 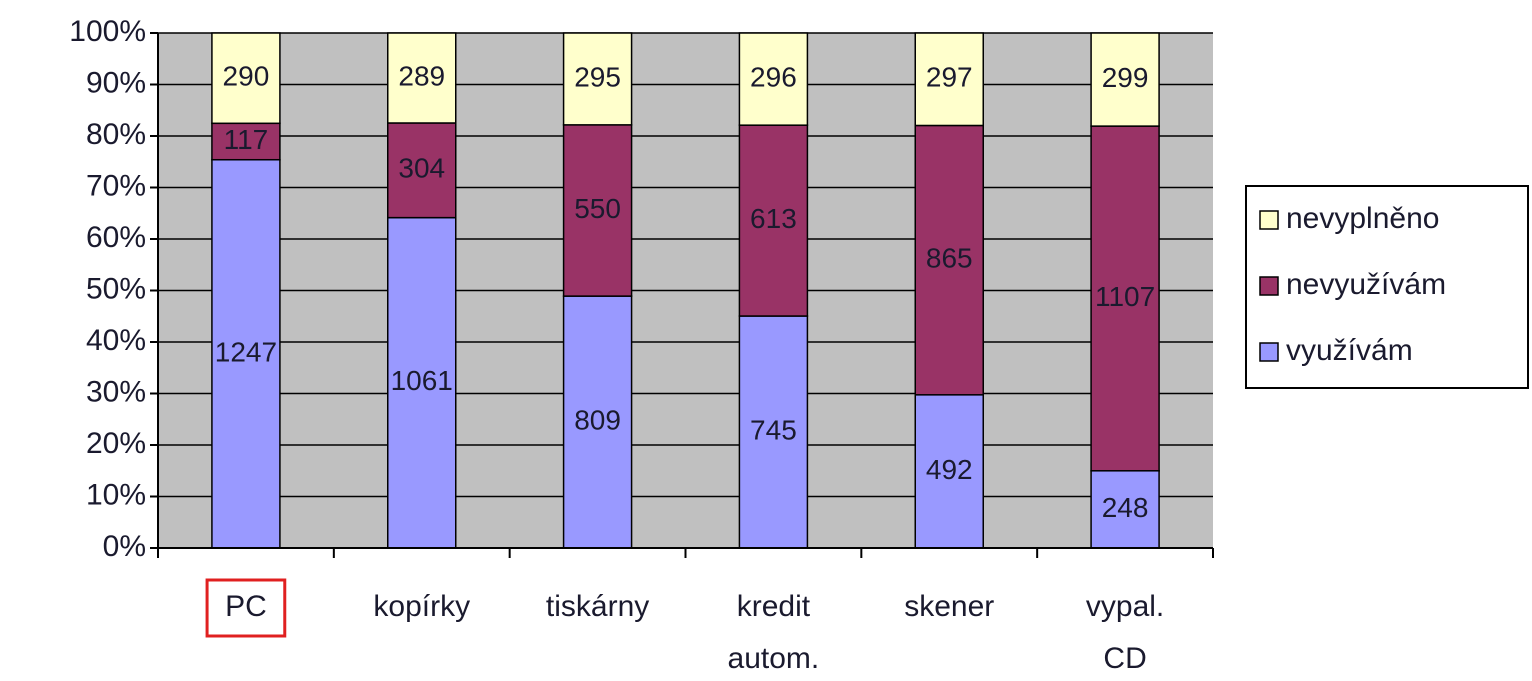 What do you see at coordinates (421, 606) in the screenshot?
I see `x-tick-label: kopírky` at bounding box center [421, 606].